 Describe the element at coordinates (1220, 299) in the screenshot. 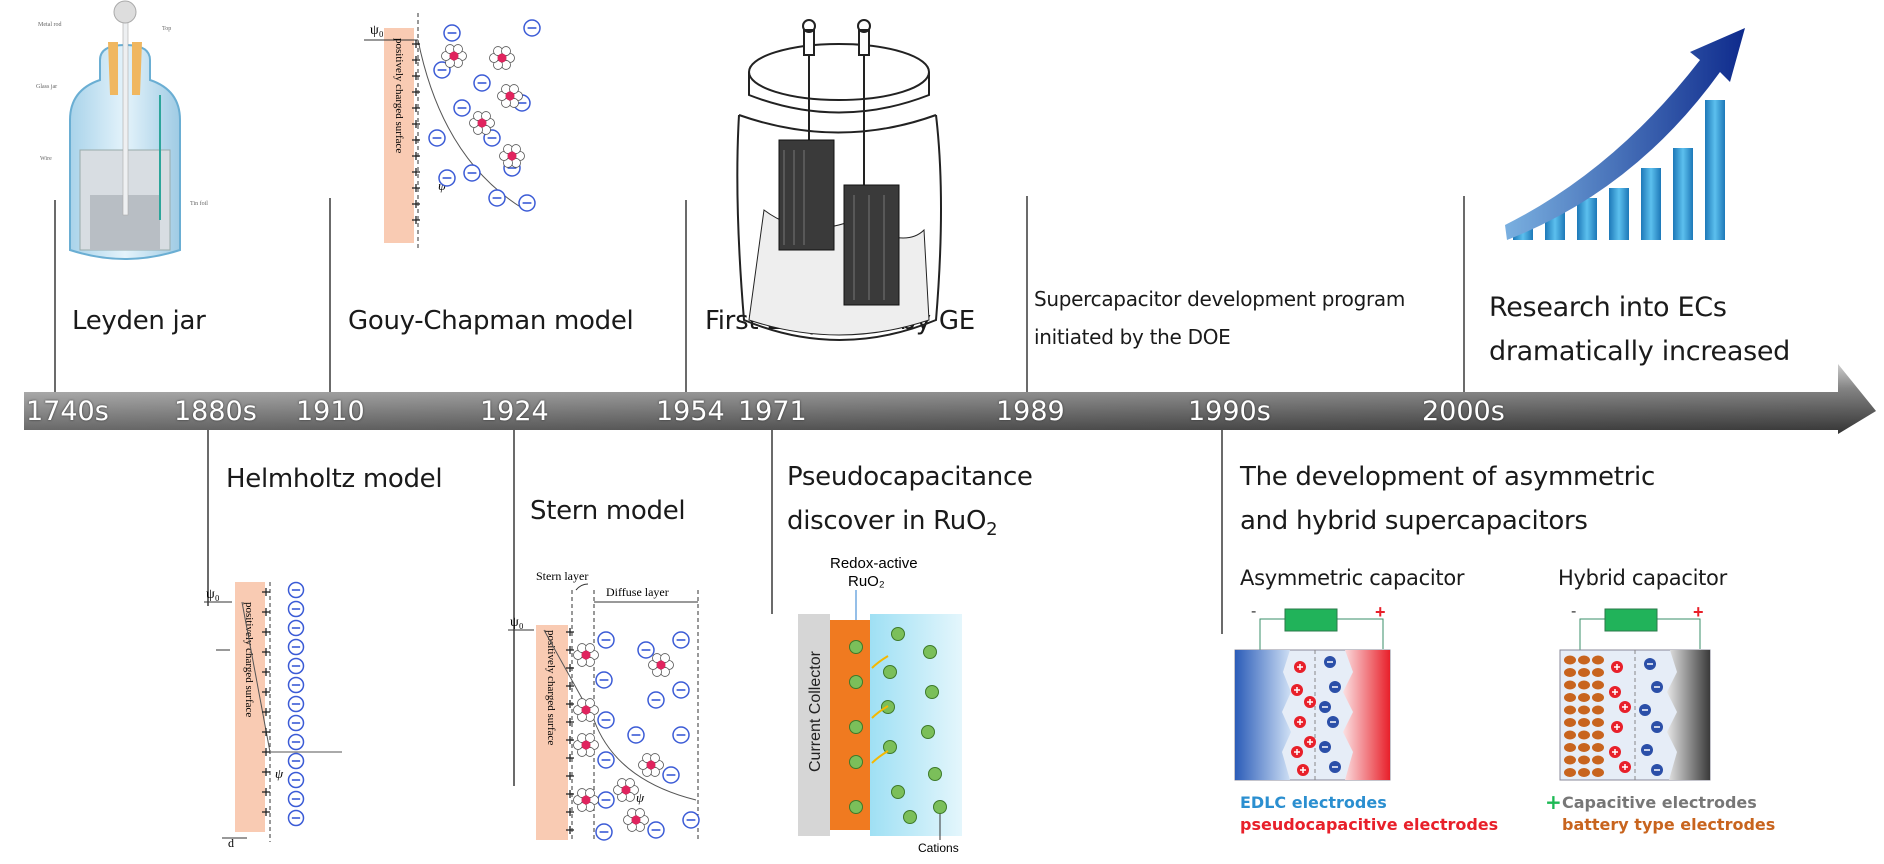

I see `event-doe-line1: Supercapacitor development program` at that location.